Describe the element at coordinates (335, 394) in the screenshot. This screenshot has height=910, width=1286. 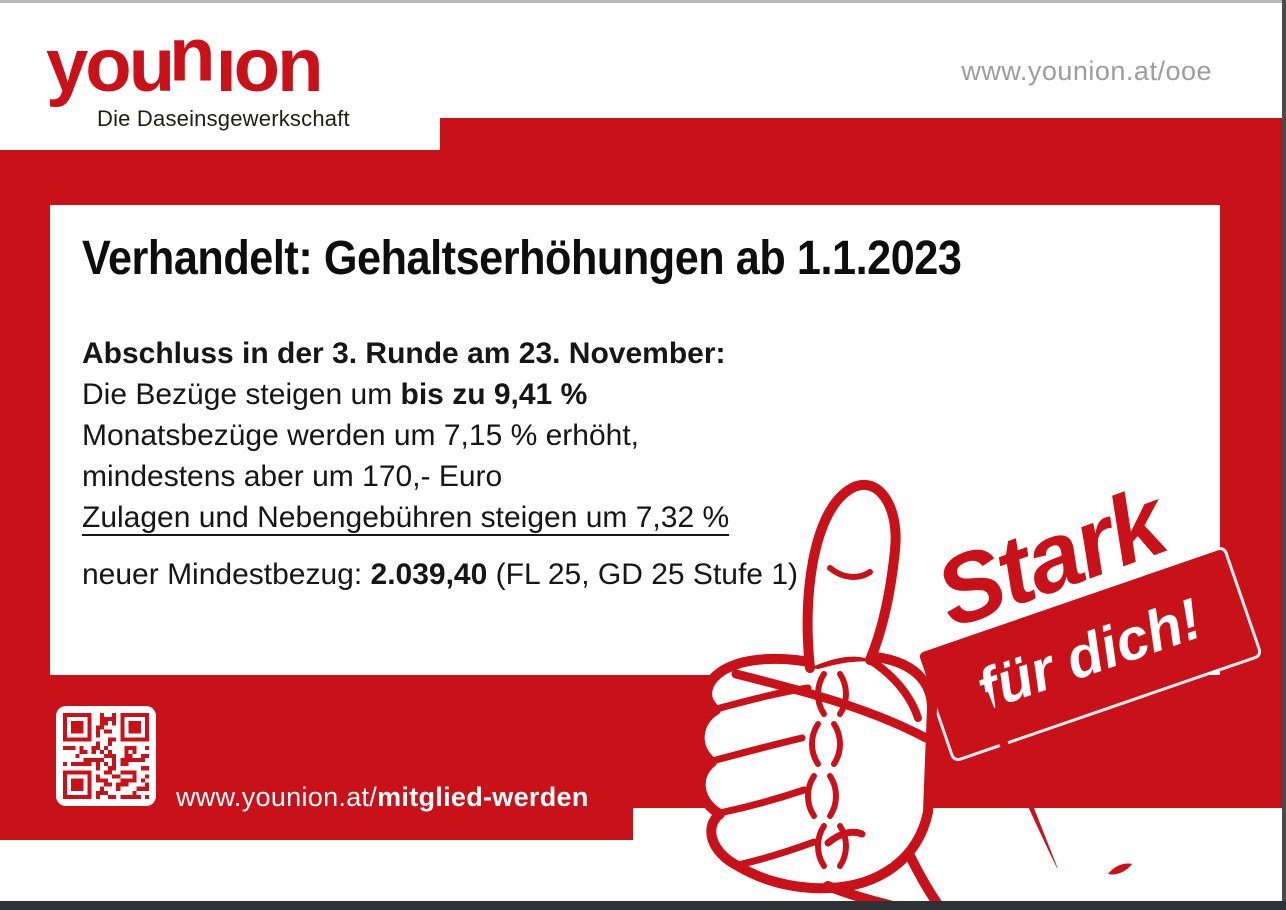
I see `body-line-2: Die Bezüge steigen um bis zu 9,41 %` at that location.